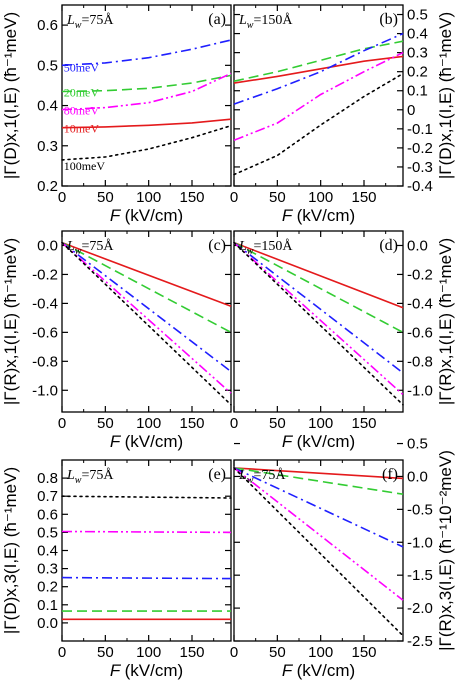 Image resolution: width=463 pixels, height=685 pixels. Describe the element at coordinates (47, 478) in the screenshot. I see `y-tick-label: 0.8` at that location.